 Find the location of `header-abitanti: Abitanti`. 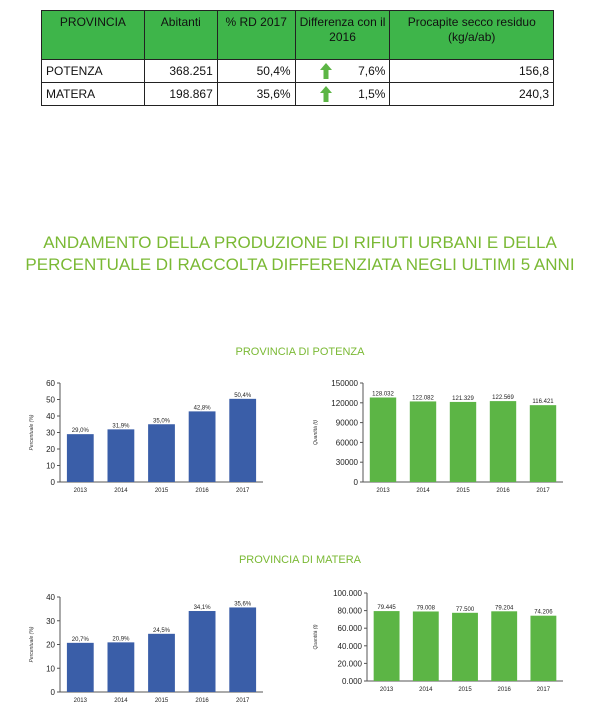

header-abitanti: Abitanti is located at coordinates (180, 35).